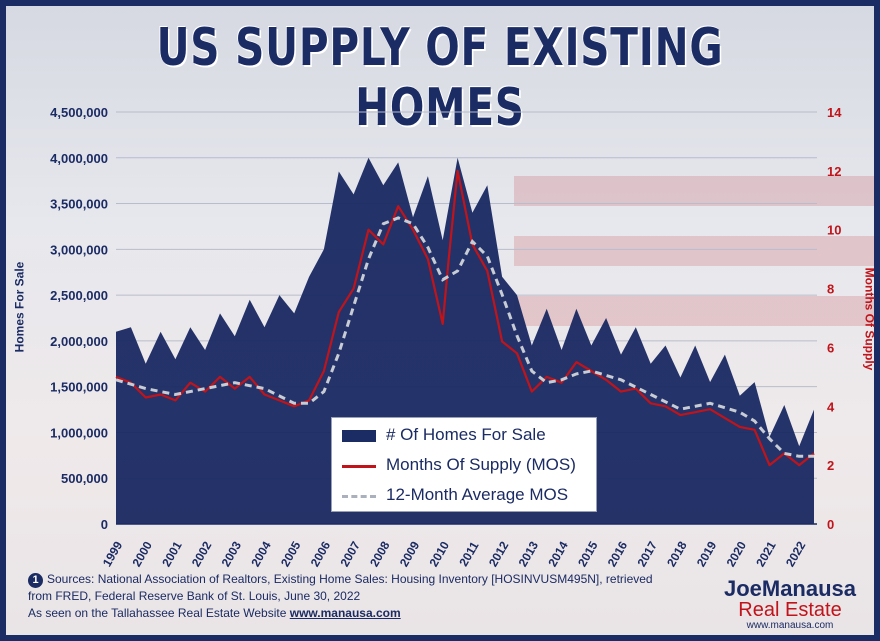 This screenshot has height=641, width=880. Describe the element at coordinates (466, 434) in the screenshot. I see `legend-label-homes: # Of Homes For Sale` at that location.